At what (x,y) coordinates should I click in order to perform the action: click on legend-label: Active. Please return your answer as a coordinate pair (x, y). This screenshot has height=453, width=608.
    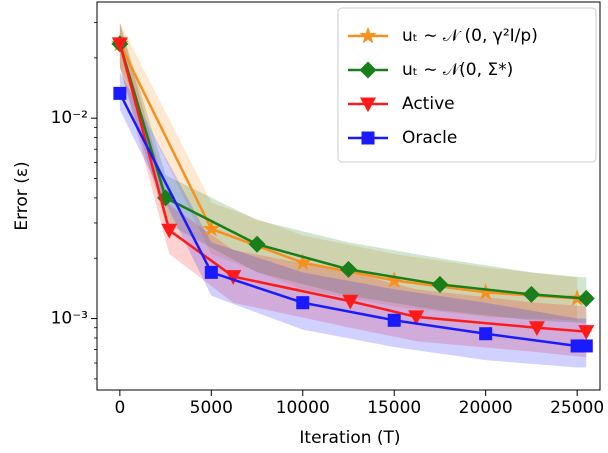
    Looking at the image, I should click on (428, 104).